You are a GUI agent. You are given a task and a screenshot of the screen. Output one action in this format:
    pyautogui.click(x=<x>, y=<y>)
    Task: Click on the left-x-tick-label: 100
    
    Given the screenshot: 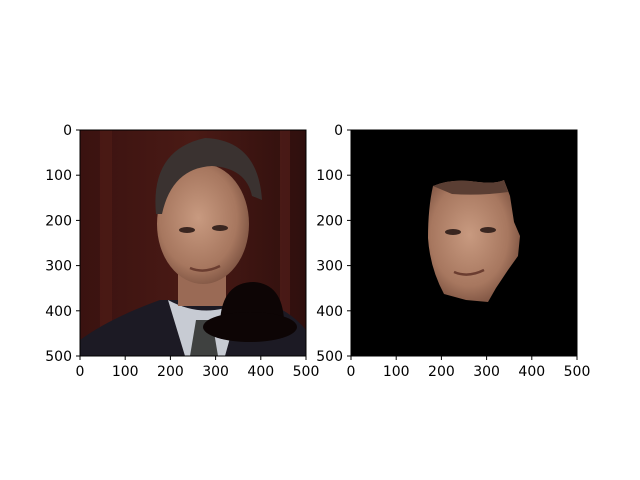 What is the action you would take?
    pyautogui.click(x=125, y=372)
    